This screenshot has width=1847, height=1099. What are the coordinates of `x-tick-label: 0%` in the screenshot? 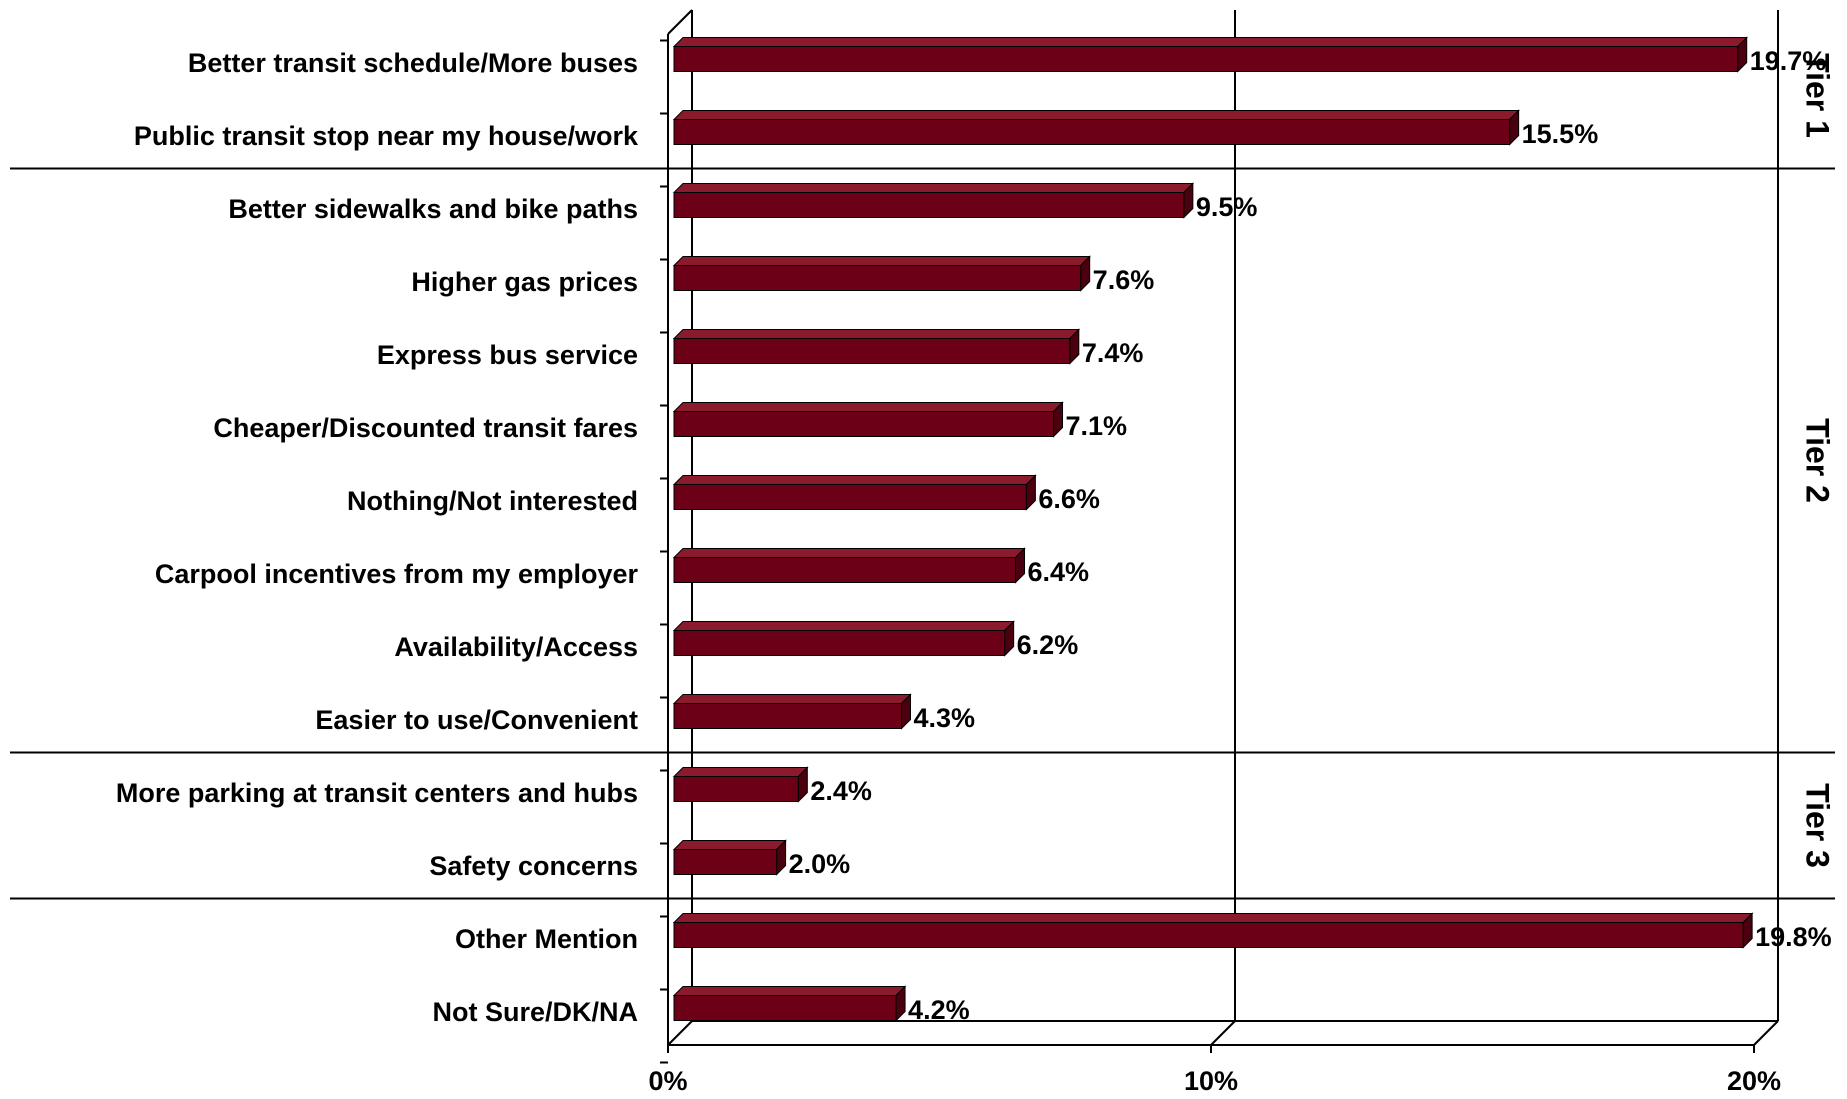 It's located at (667, 1081).